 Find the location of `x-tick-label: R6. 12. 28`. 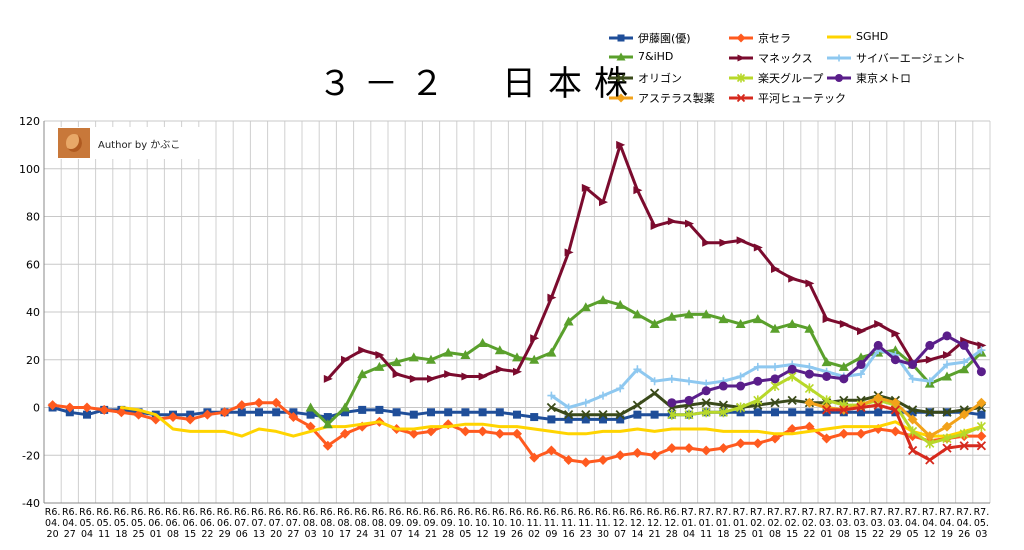

x-tick-label: R6. 12. 28 is located at coordinates (672, 523).